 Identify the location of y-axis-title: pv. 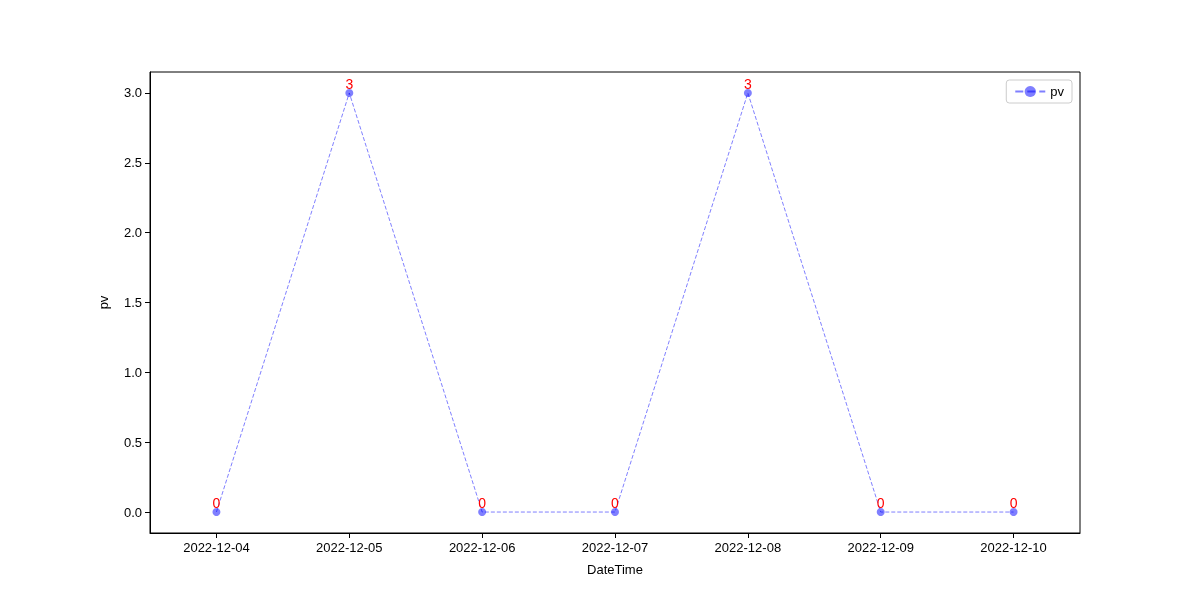
(103, 302).